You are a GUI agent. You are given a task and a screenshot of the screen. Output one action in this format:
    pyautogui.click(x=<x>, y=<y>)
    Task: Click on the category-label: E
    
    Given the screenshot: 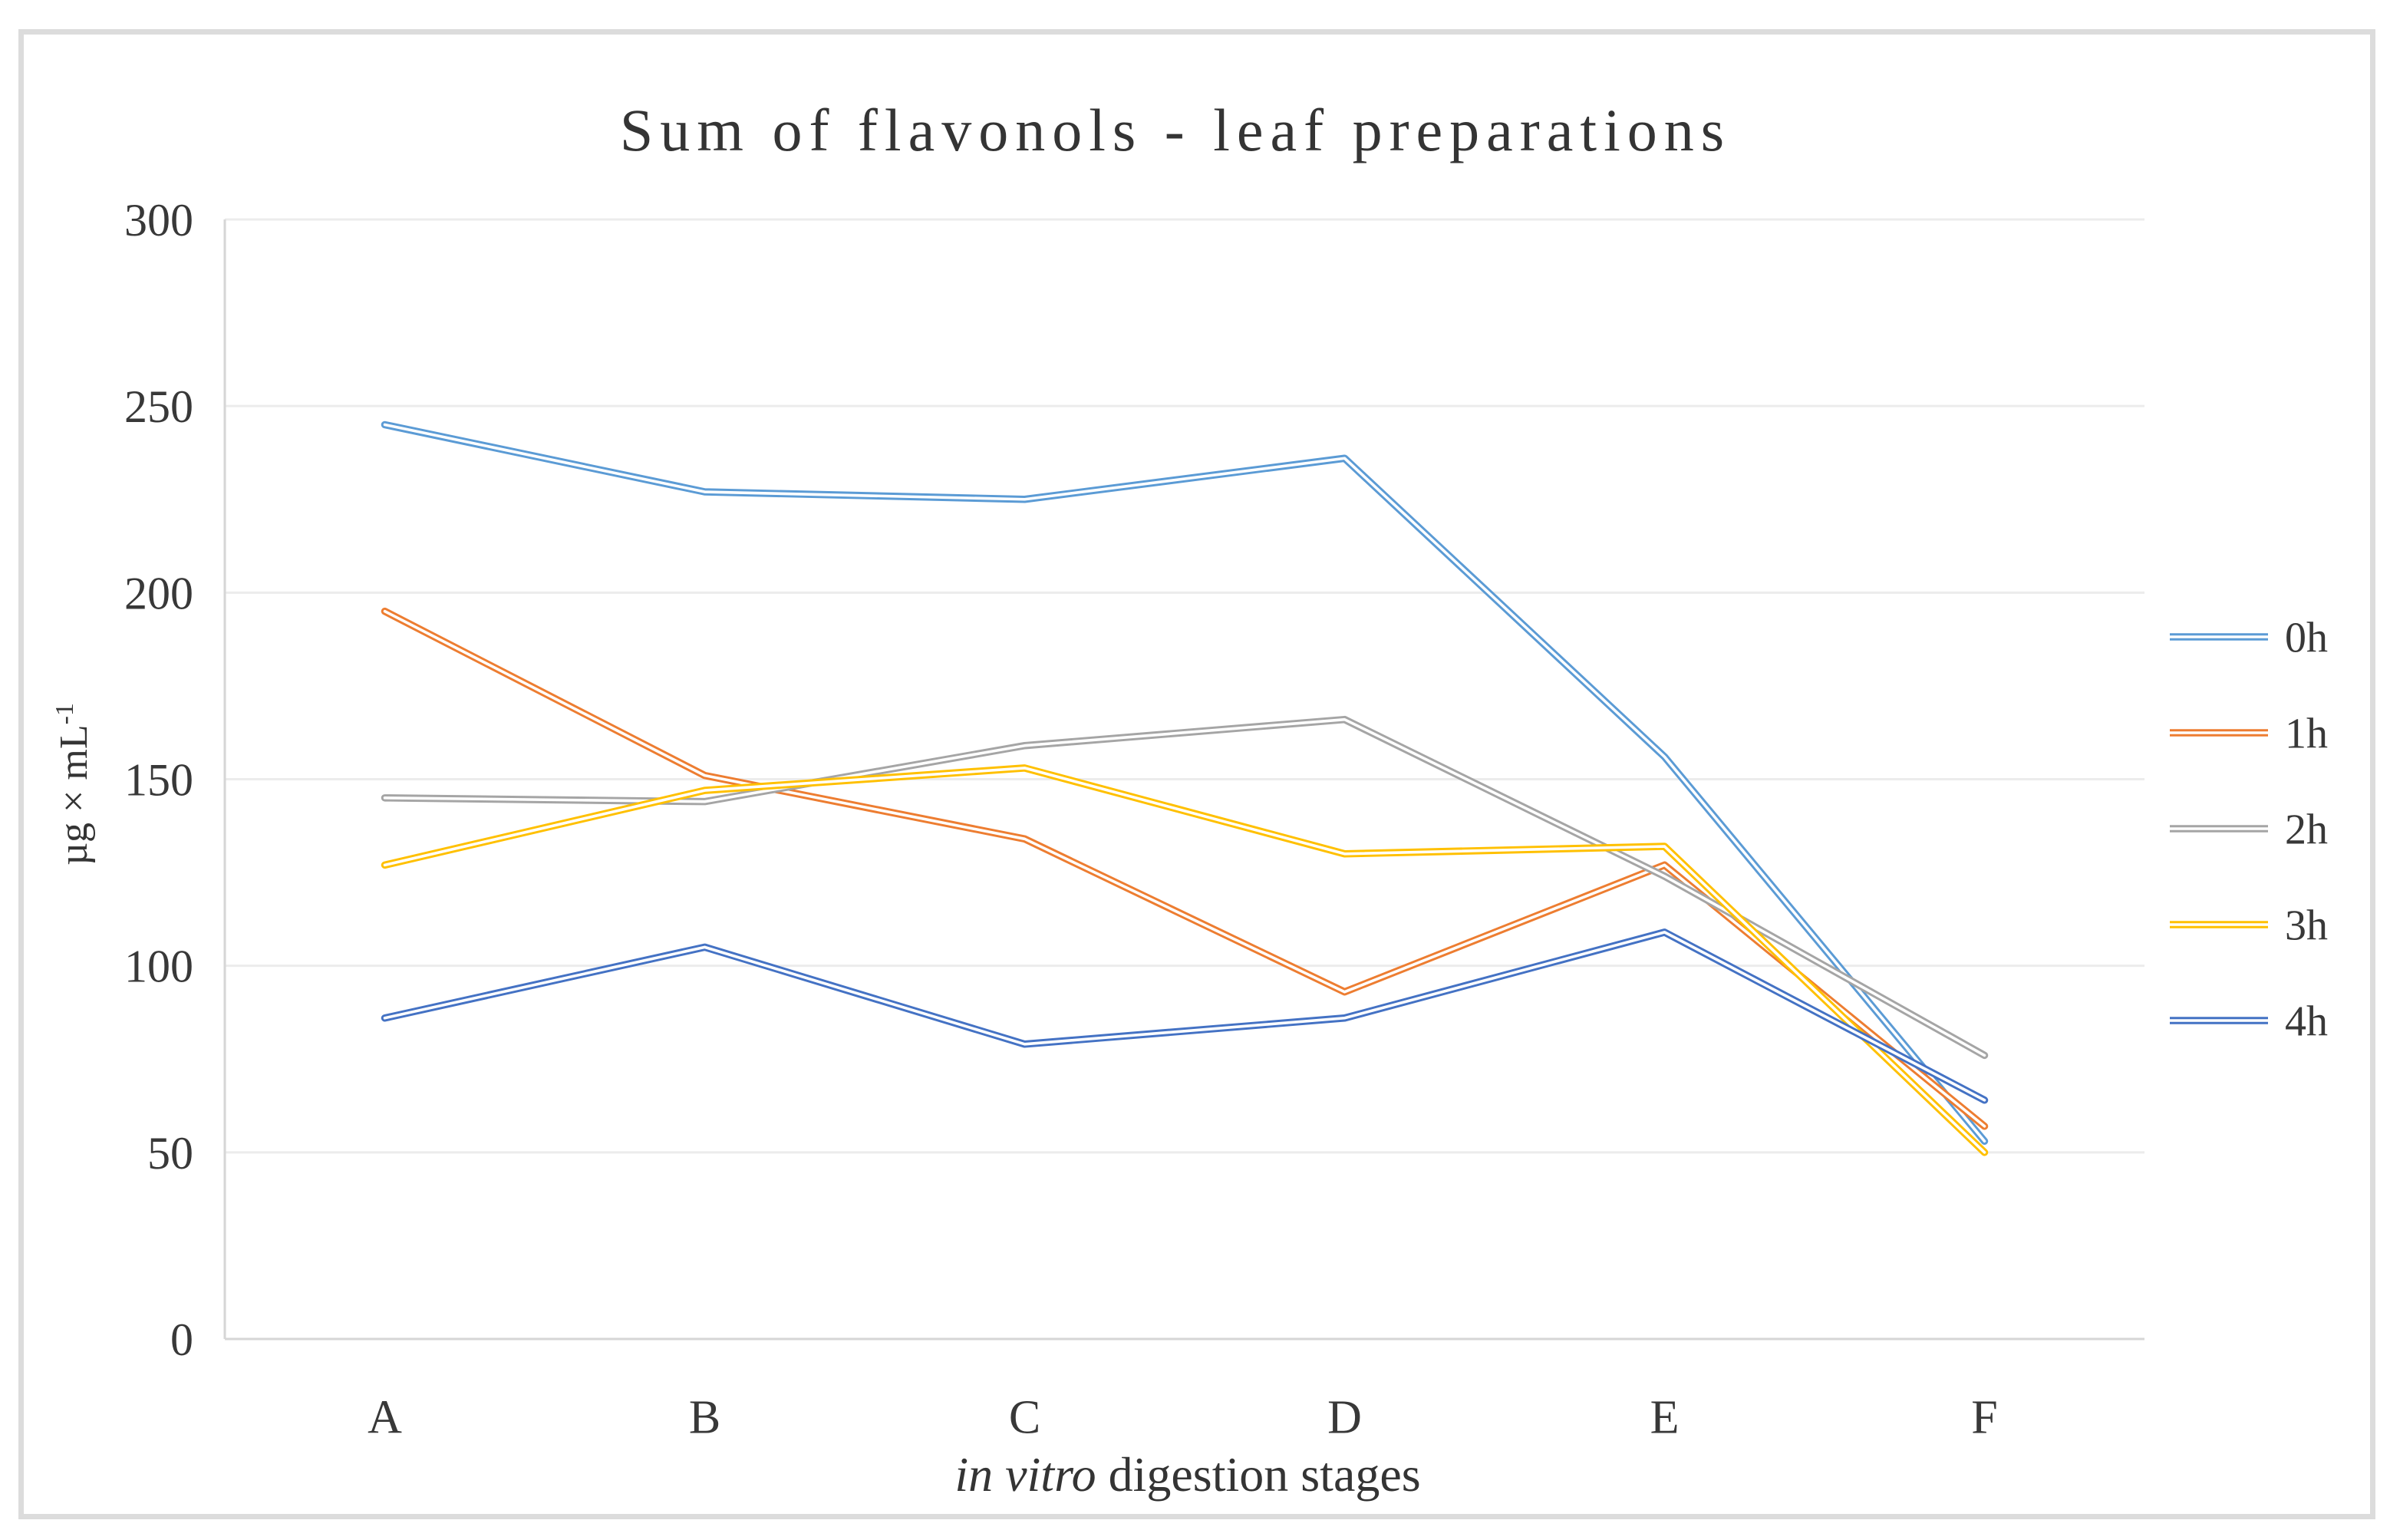 What is the action you would take?
    pyautogui.click(x=1665, y=1418)
    